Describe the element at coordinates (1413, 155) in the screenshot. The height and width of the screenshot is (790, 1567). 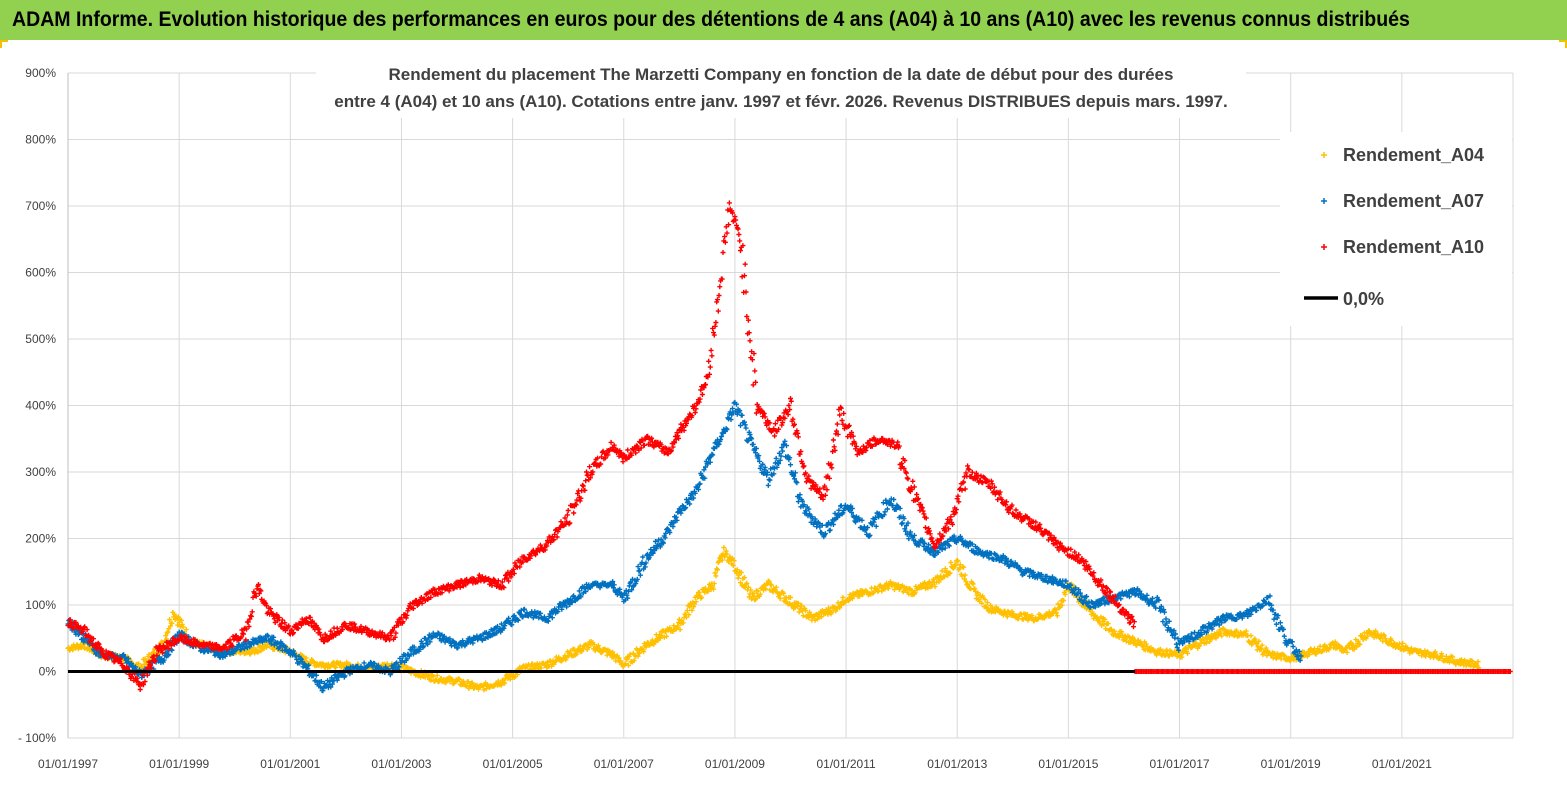
I see `legend-label: Rendement_A04` at that location.